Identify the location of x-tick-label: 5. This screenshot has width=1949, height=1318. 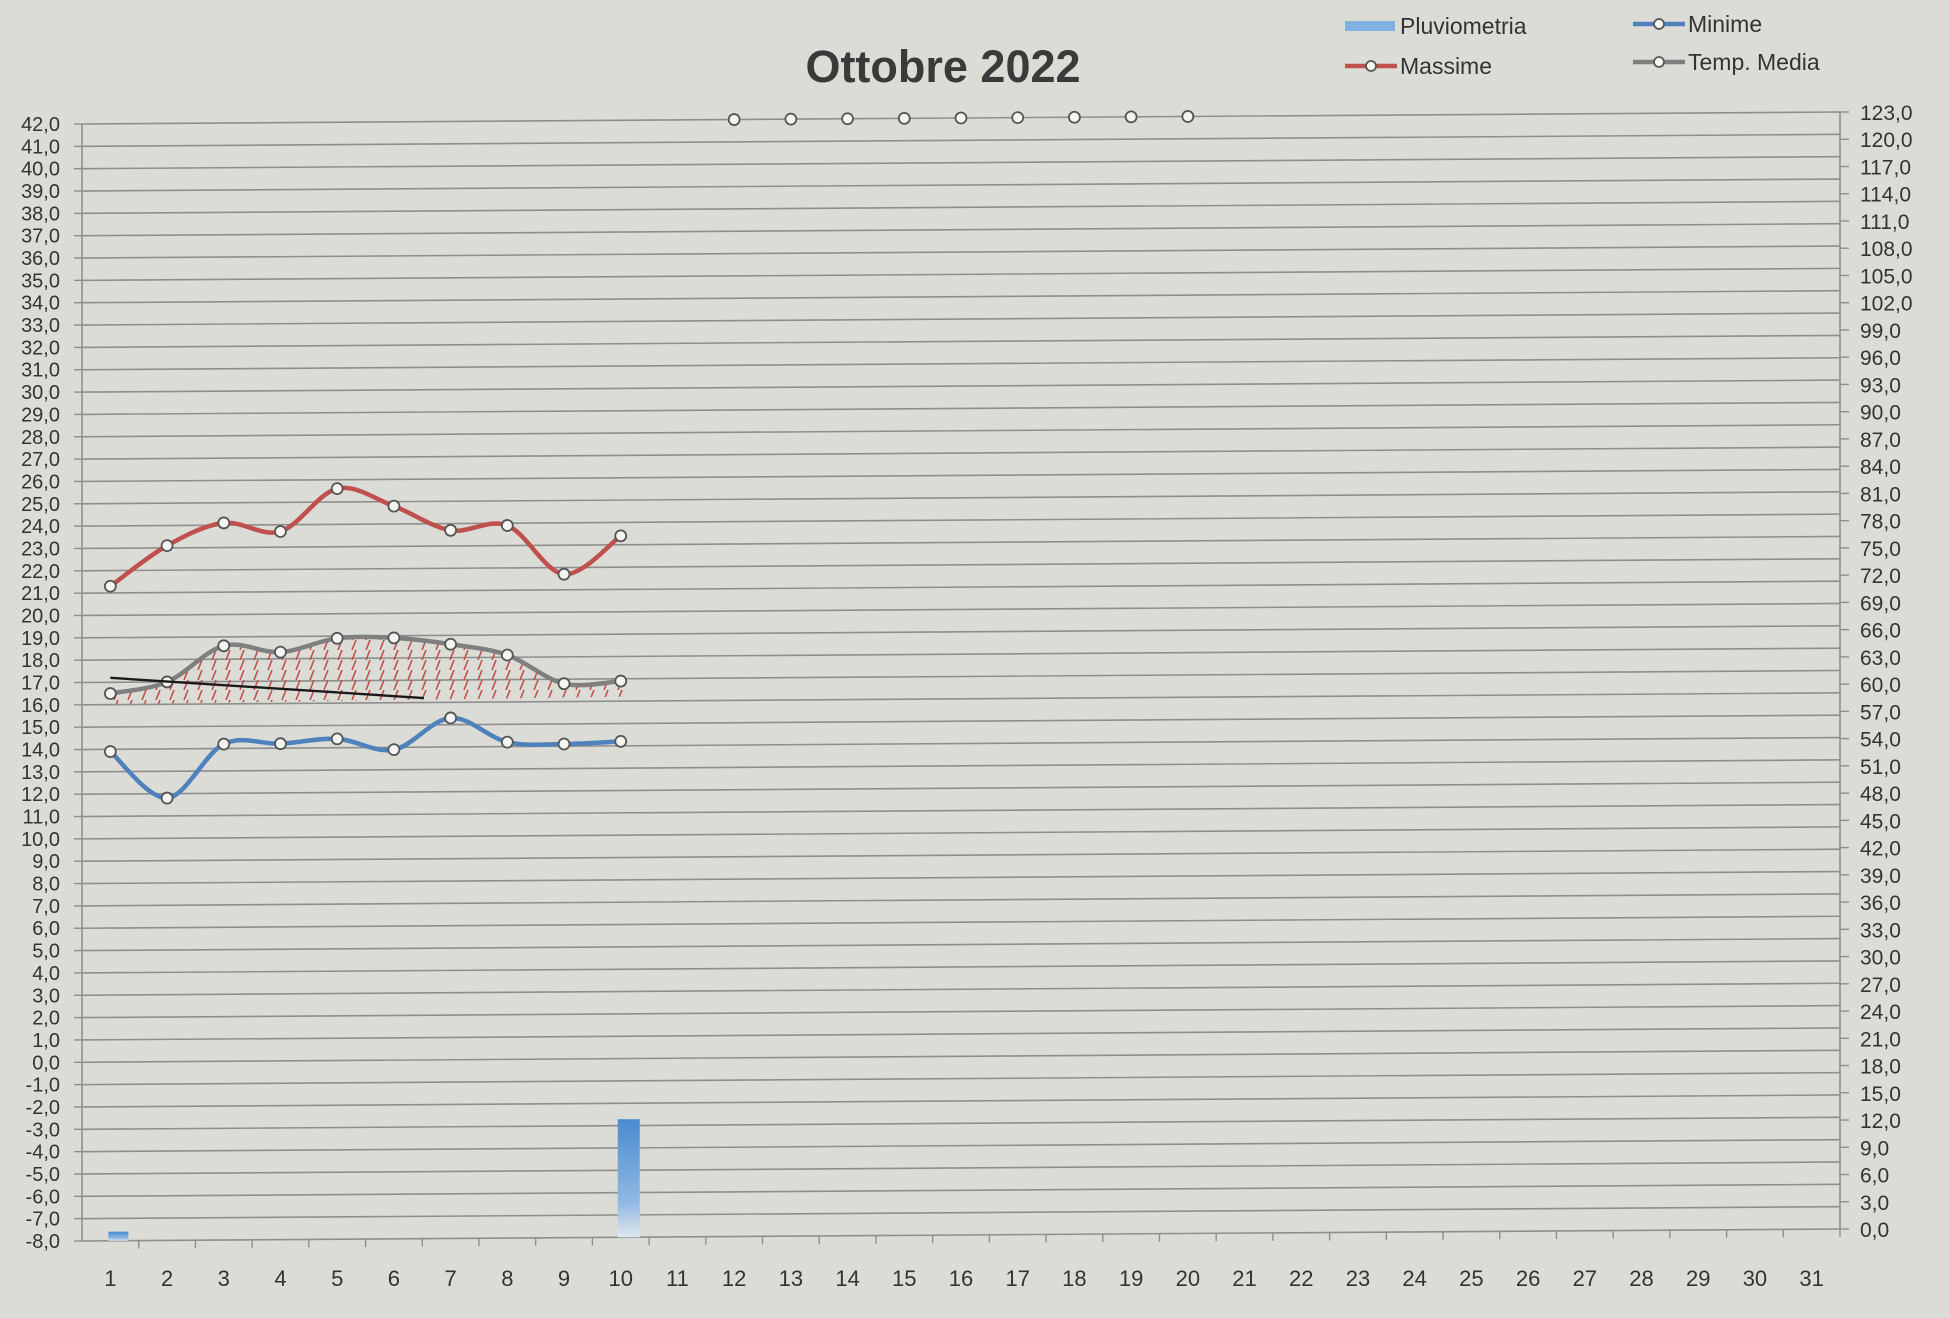
(337, 1278).